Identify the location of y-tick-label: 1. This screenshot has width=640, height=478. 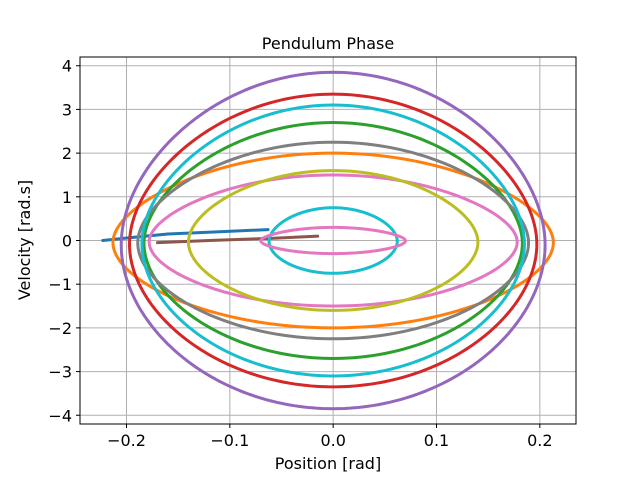
(67, 197).